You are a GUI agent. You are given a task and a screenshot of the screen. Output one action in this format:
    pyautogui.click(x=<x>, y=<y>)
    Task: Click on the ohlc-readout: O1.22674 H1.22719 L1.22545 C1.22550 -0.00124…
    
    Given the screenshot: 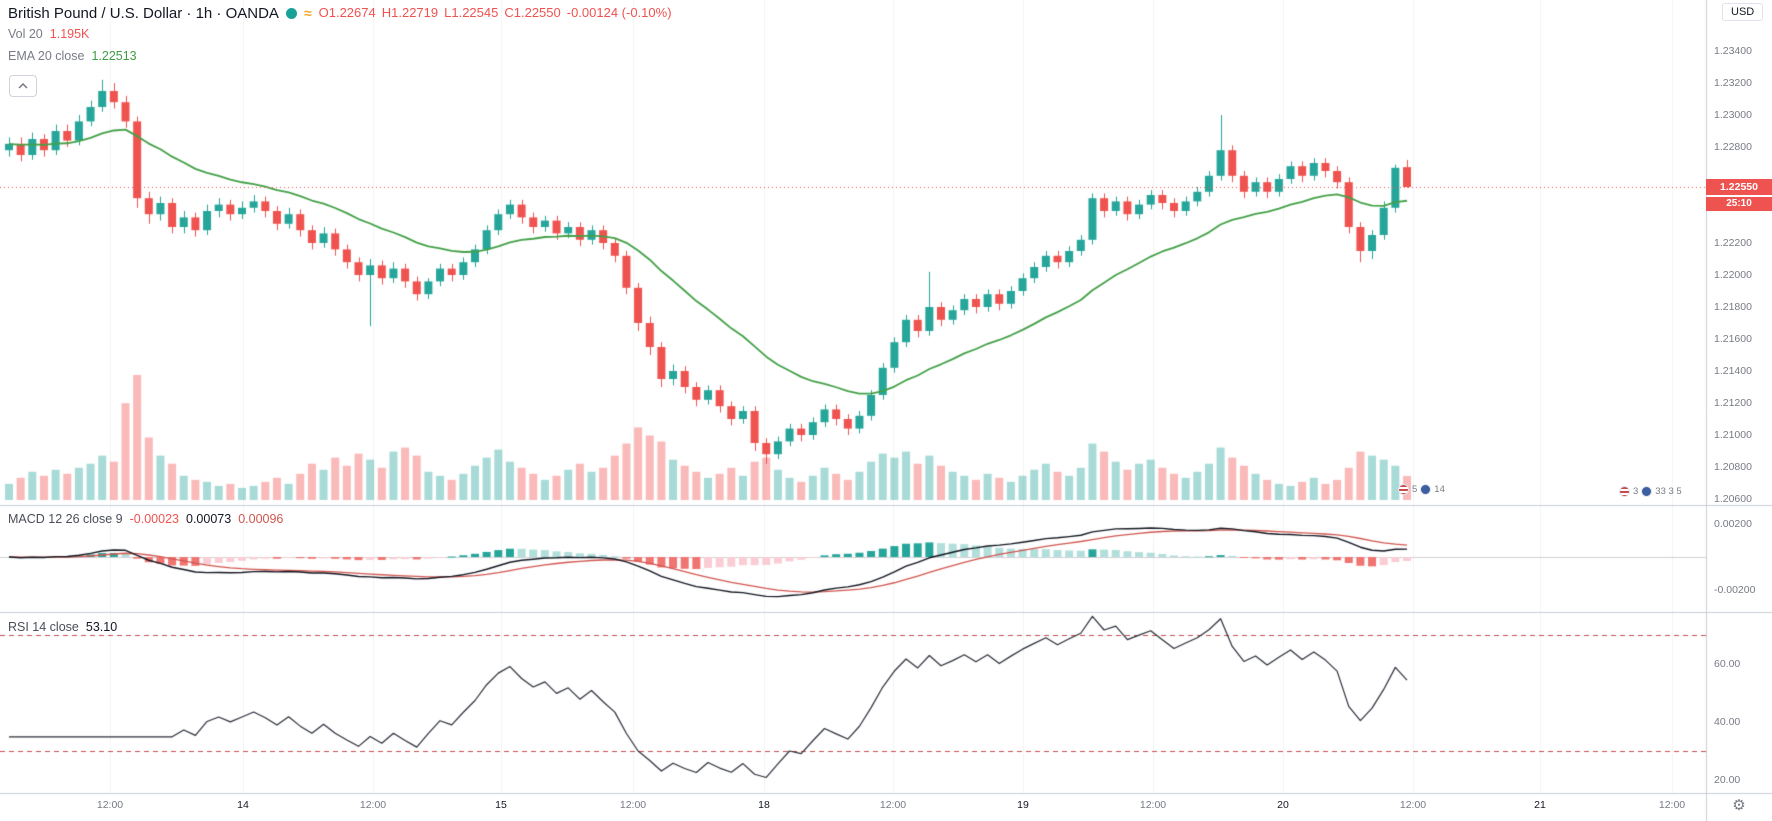 What is the action you would take?
    pyautogui.click(x=498, y=13)
    